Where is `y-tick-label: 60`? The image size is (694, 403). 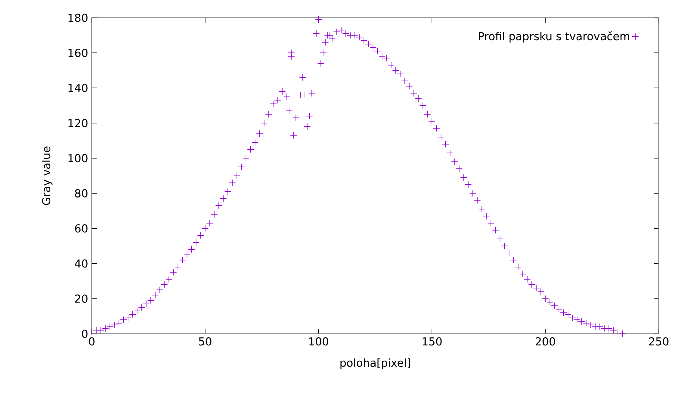 y-tick-label: 60 is located at coordinates (81, 228).